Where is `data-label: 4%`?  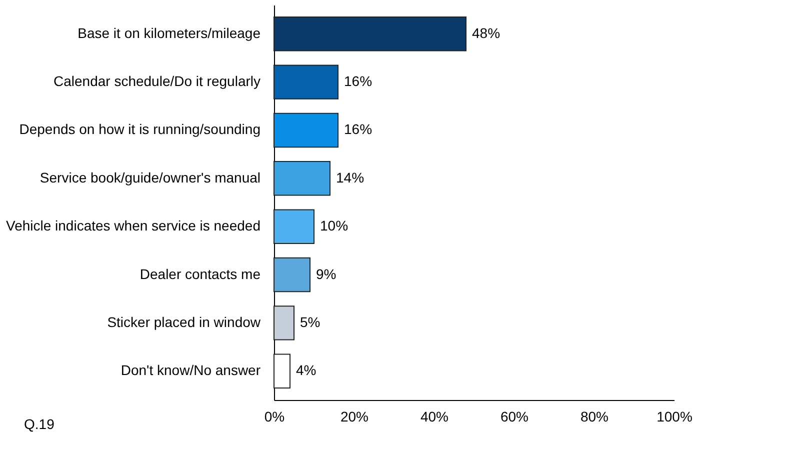 data-label: 4% is located at coordinates (306, 370).